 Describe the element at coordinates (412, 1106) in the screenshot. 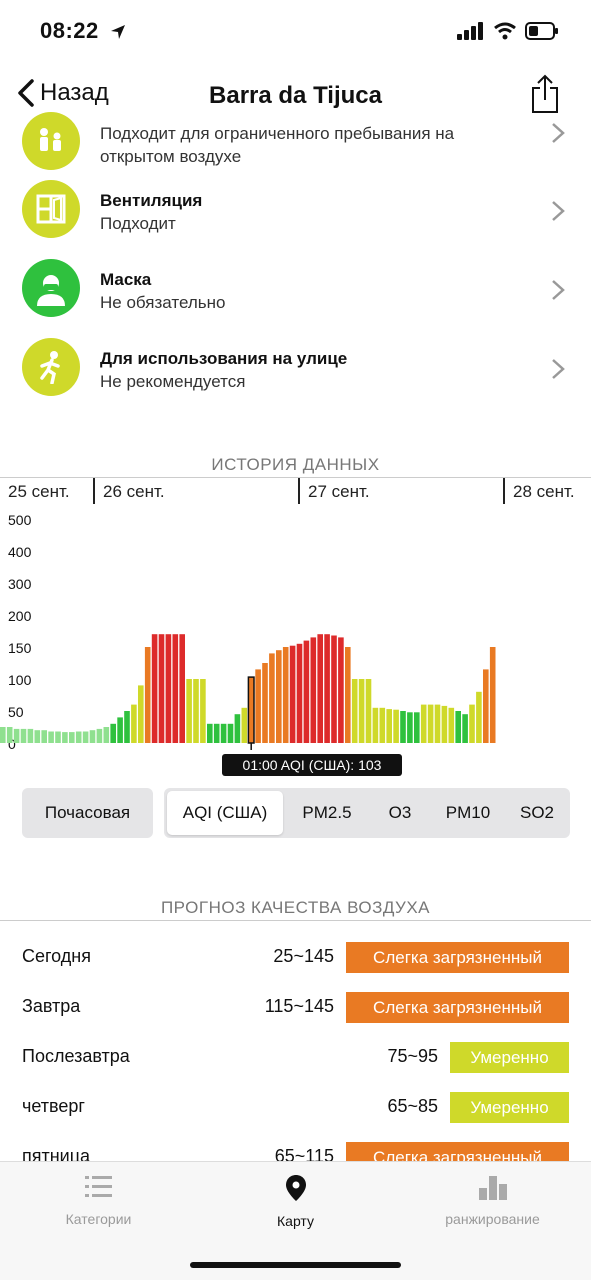

I see `forecast-range: 65~85` at that location.